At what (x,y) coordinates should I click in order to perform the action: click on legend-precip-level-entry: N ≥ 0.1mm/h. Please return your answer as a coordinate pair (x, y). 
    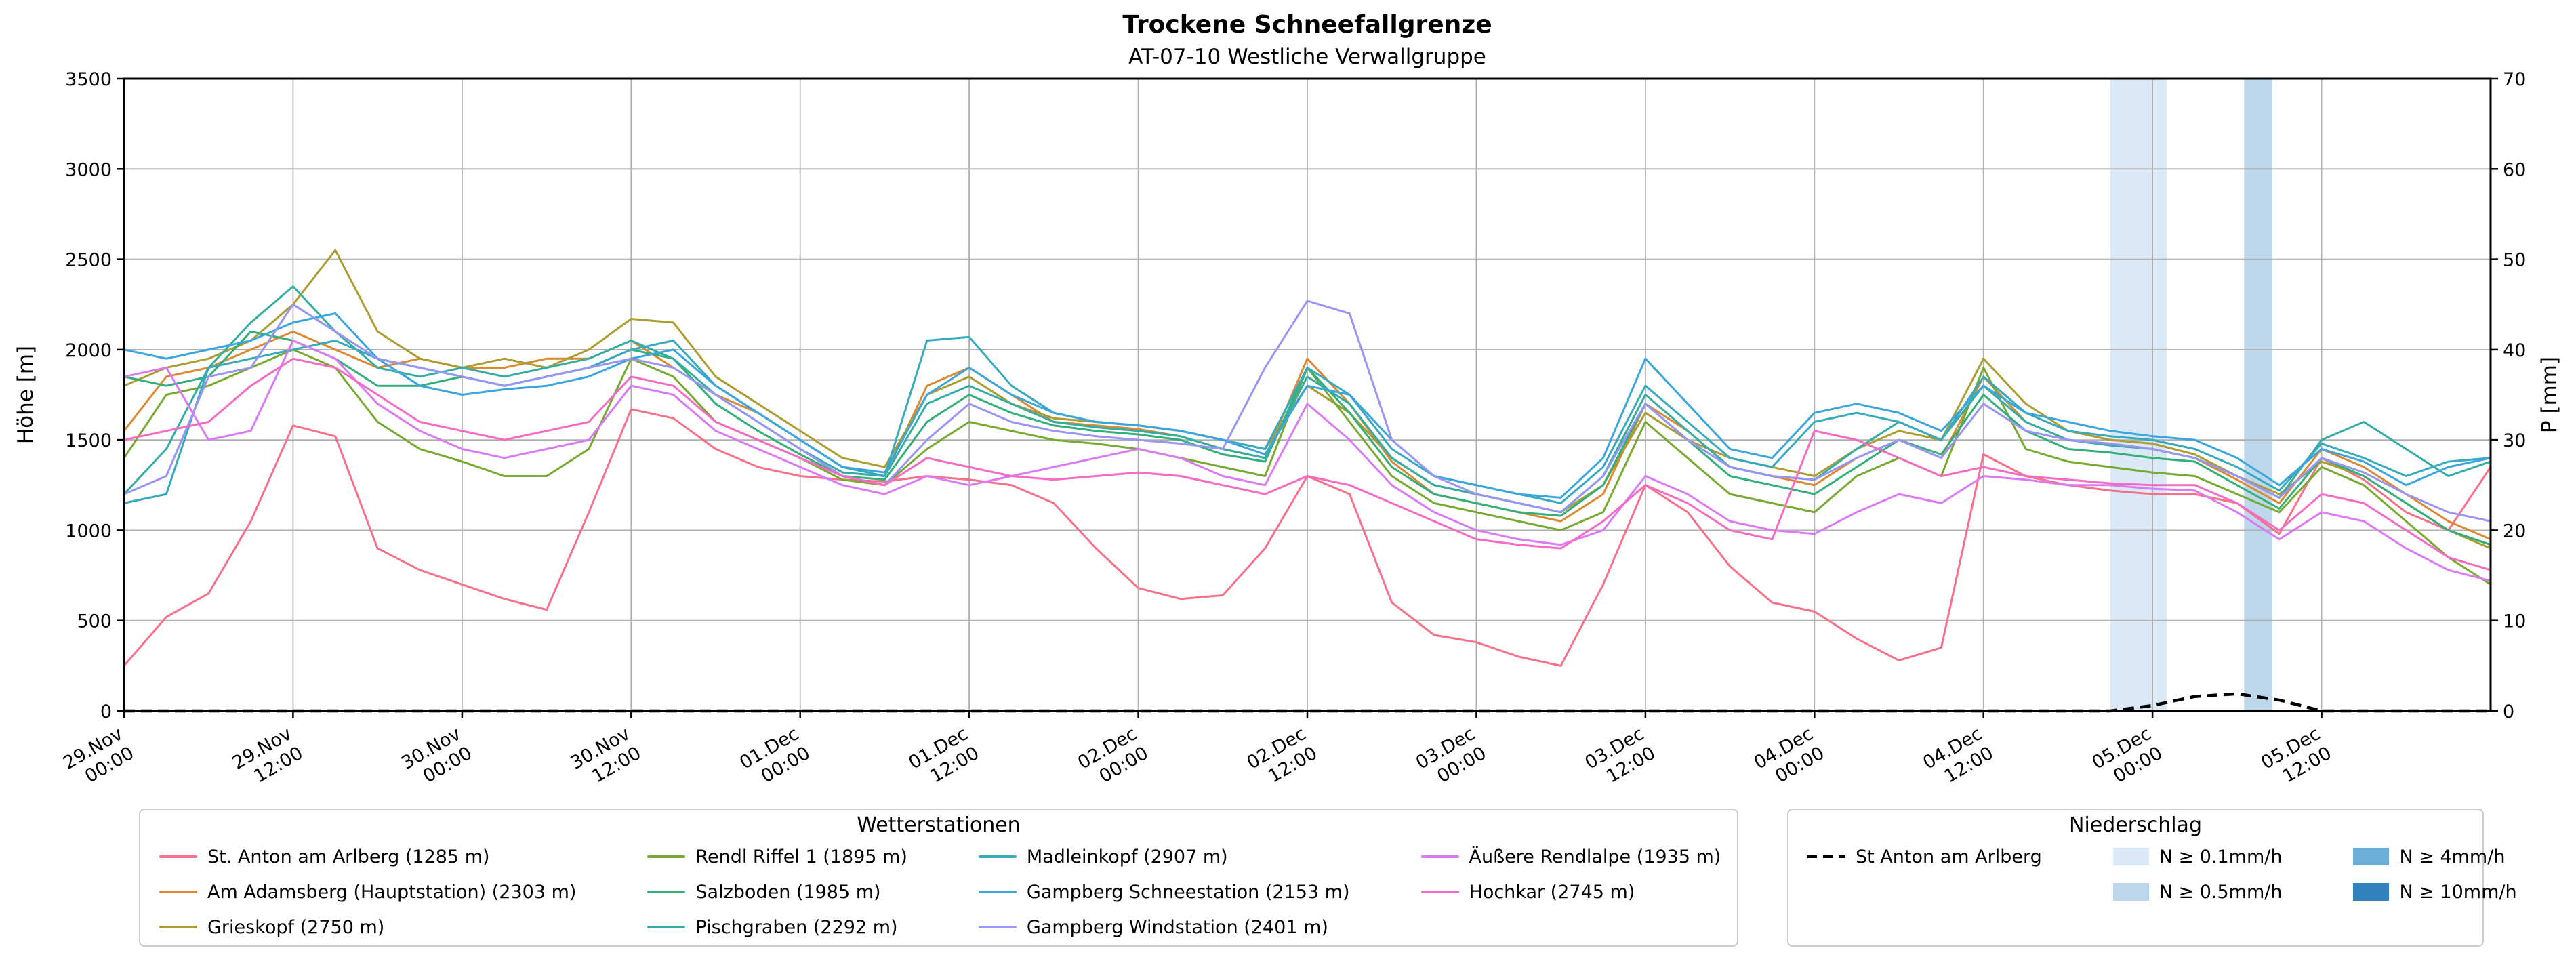
    Looking at the image, I should click on (2198, 856).